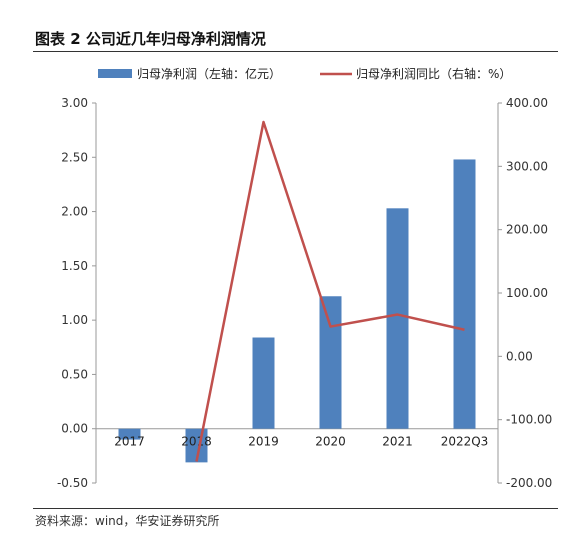  What do you see at coordinates (74, 157) in the screenshot?
I see `left-tick-label: 2.50` at bounding box center [74, 157].